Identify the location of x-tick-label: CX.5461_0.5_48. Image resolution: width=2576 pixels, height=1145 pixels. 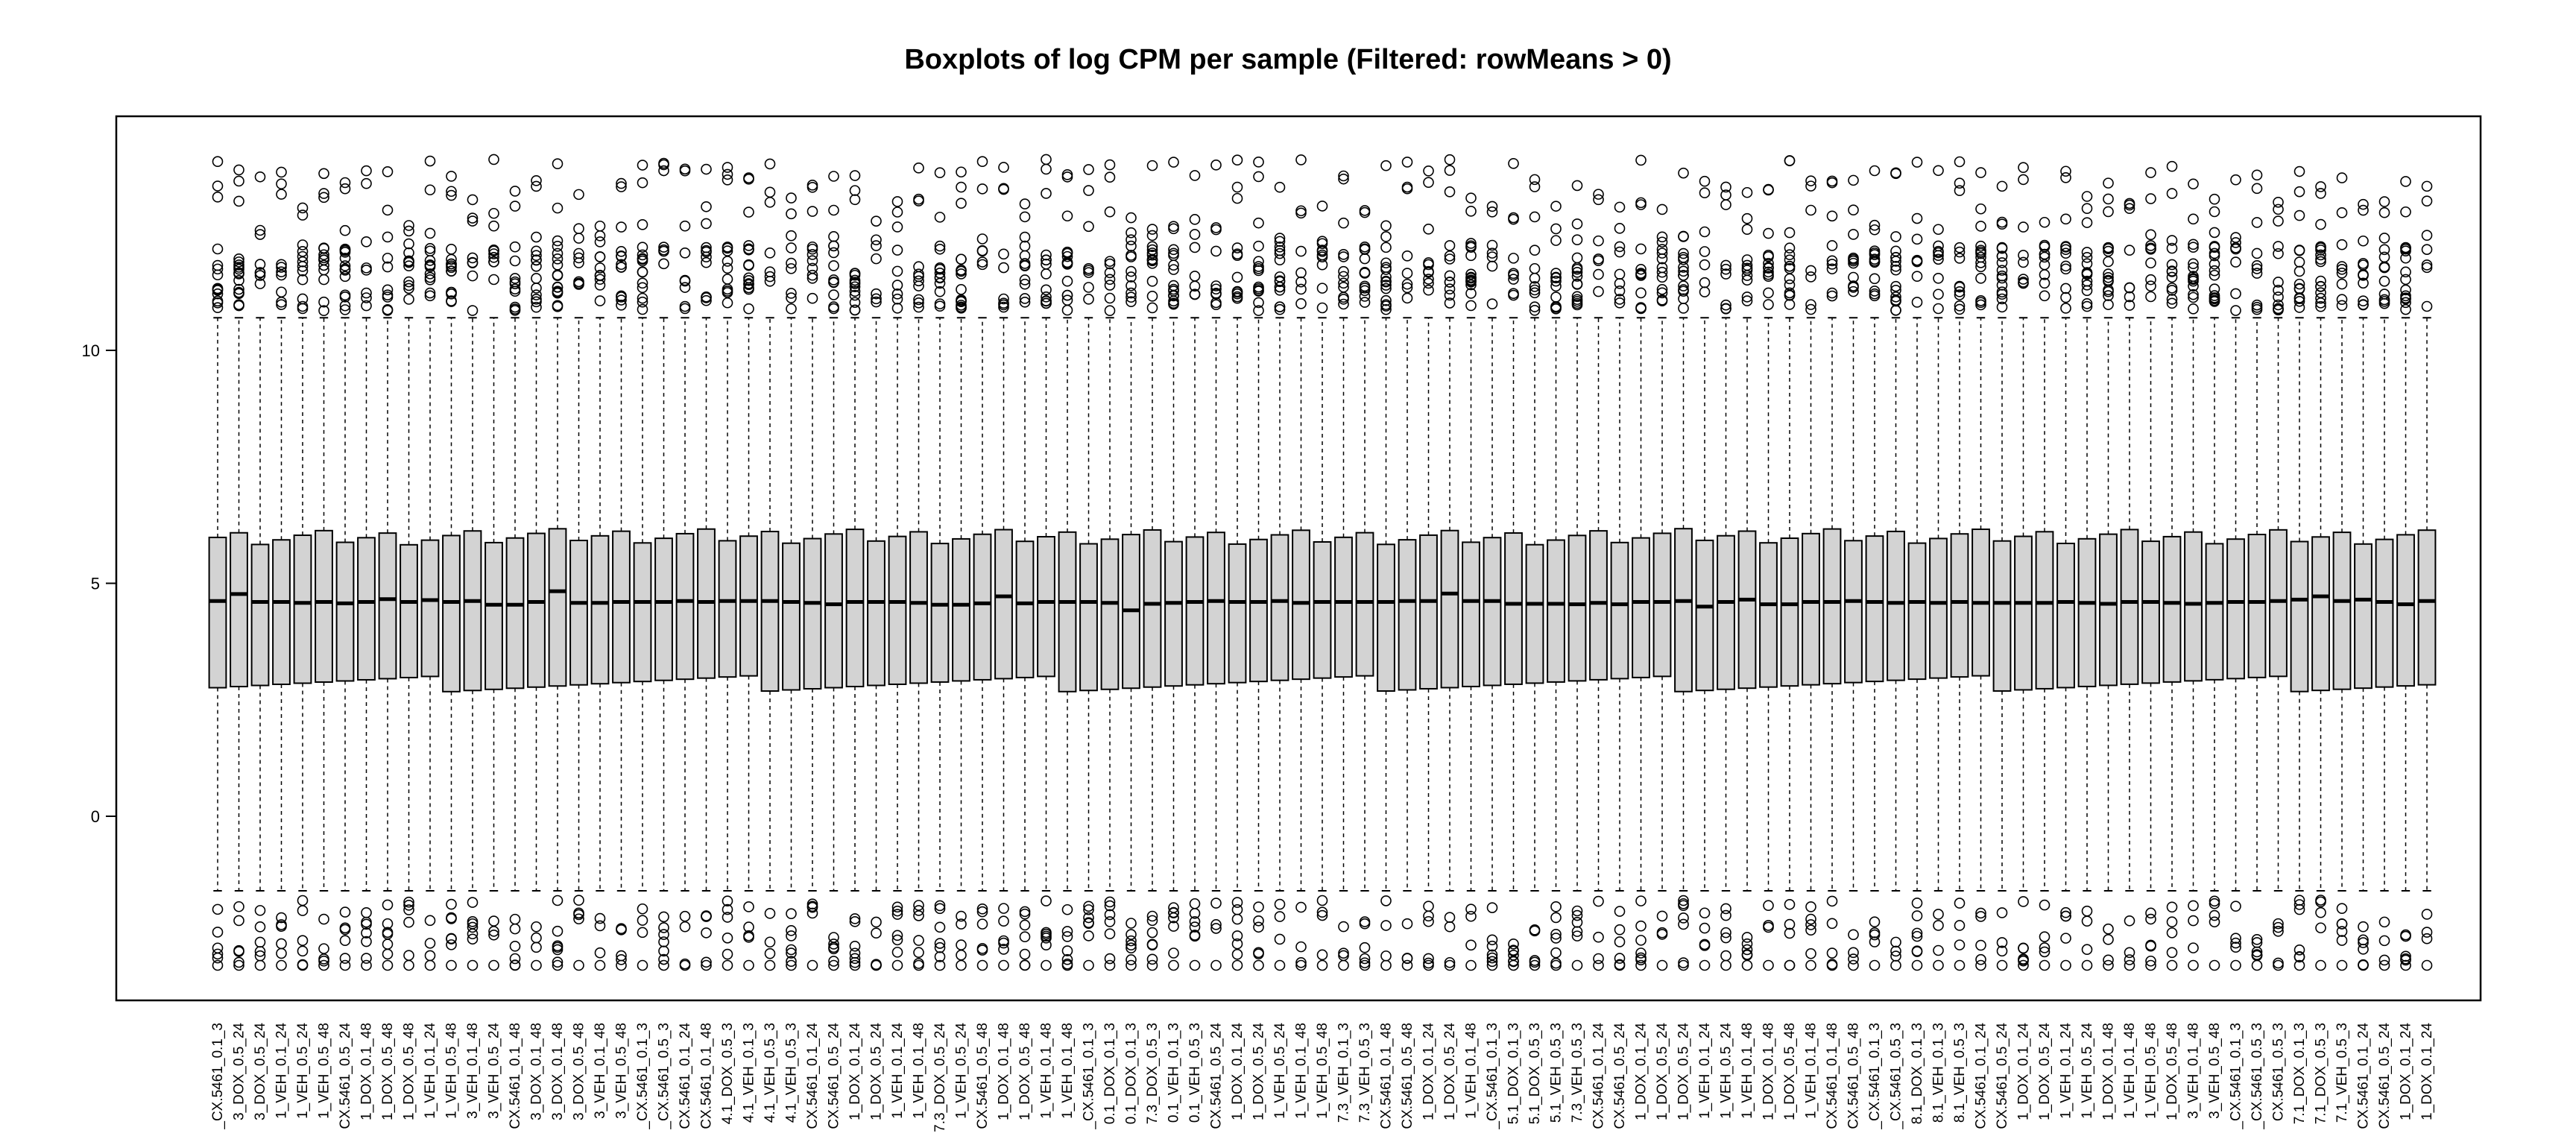
(1407, 1076).